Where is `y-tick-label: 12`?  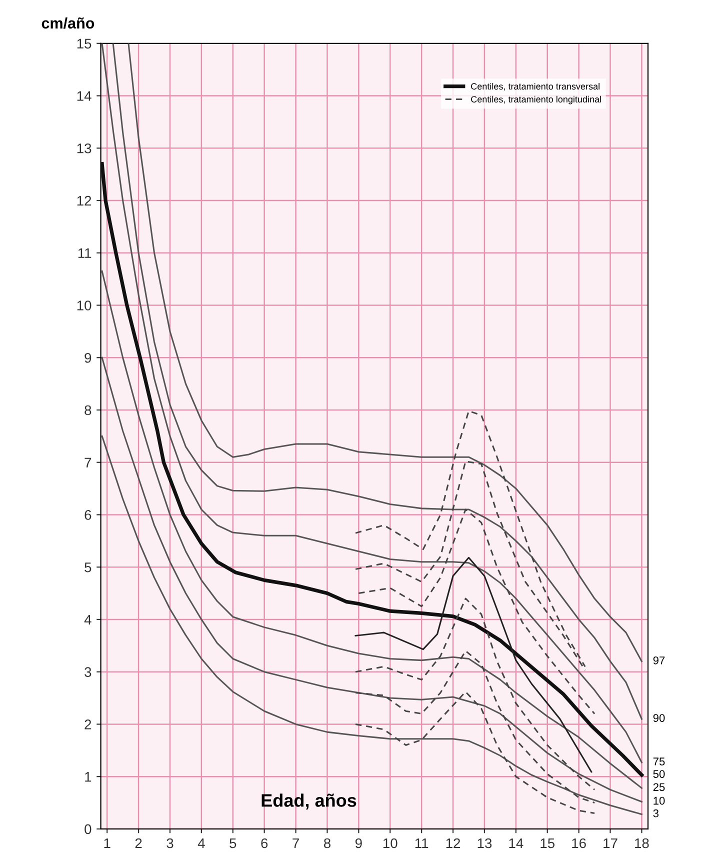
y-tick-label: 12 is located at coordinates (84, 201).